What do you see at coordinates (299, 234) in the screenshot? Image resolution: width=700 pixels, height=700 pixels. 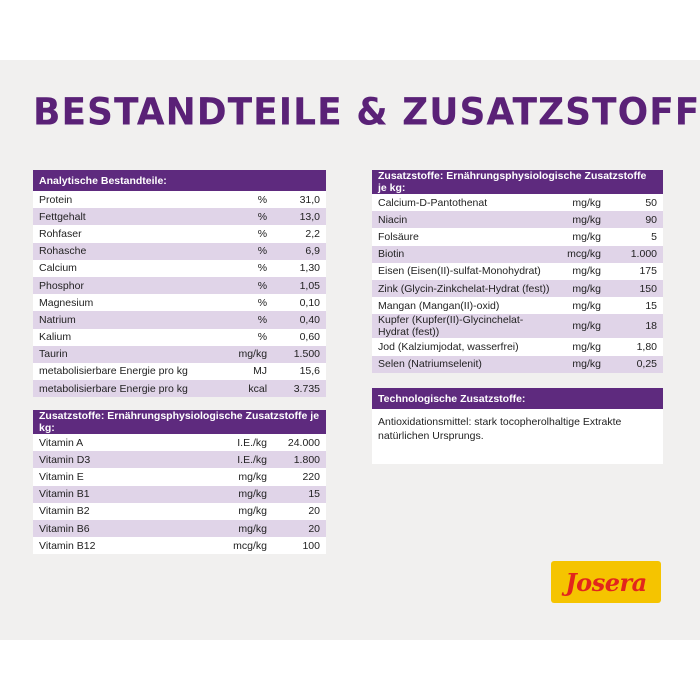 I see `nutrient-value: 2,2` at bounding box center [299, 234].